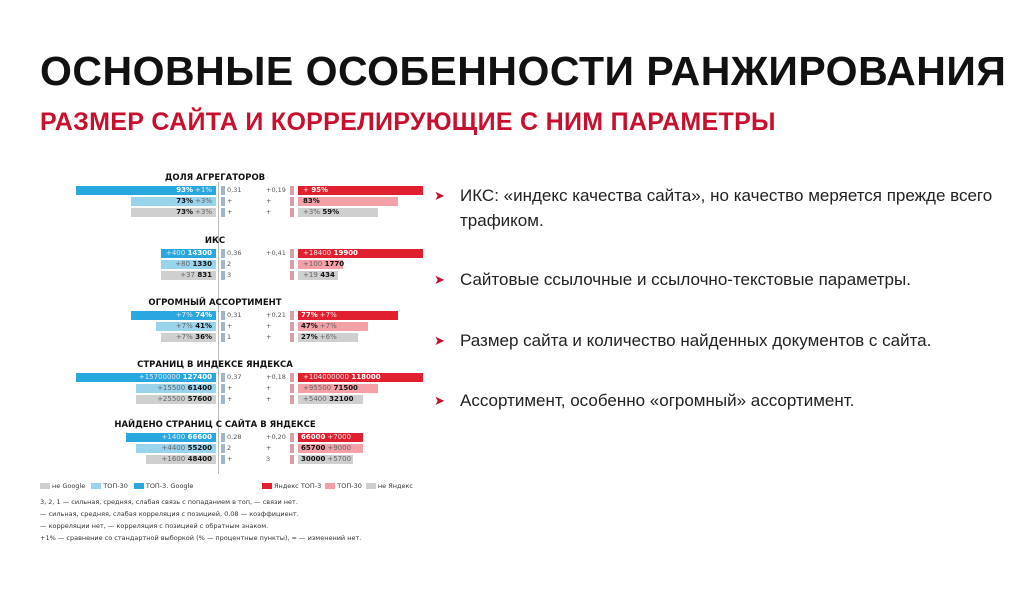  Describe the element at coordinates (204, 275) in the screenshot. I see `bar-value: 831` at that location.